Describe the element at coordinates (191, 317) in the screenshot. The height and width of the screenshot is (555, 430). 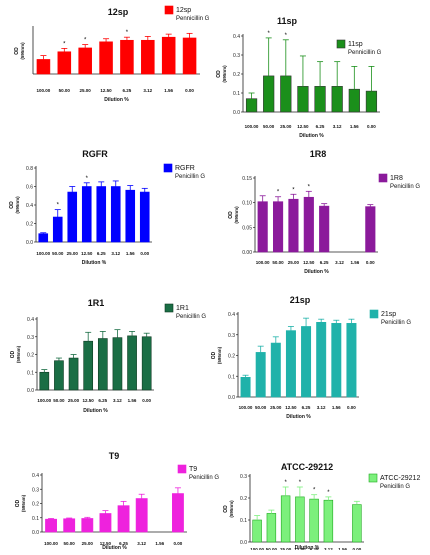
I see `chart-5-legend-label-2: Penicillin G` at that location.